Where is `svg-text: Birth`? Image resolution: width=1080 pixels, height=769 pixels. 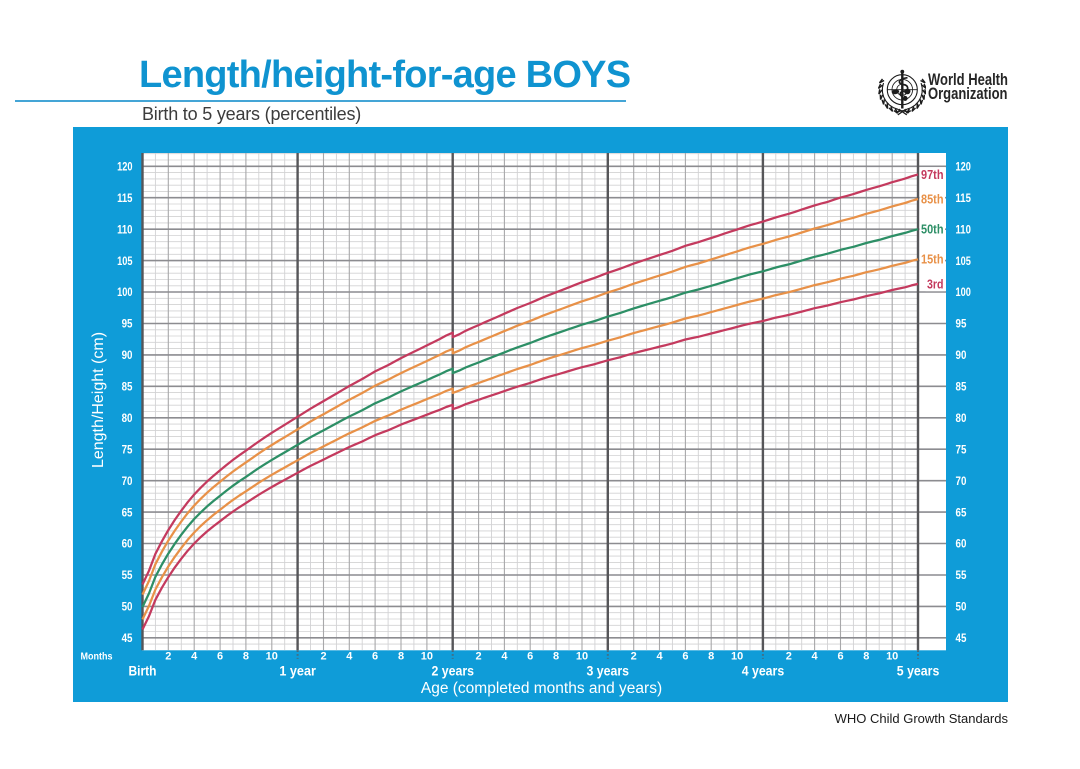
svg-text: Birth is located at coordinates (143, 671).